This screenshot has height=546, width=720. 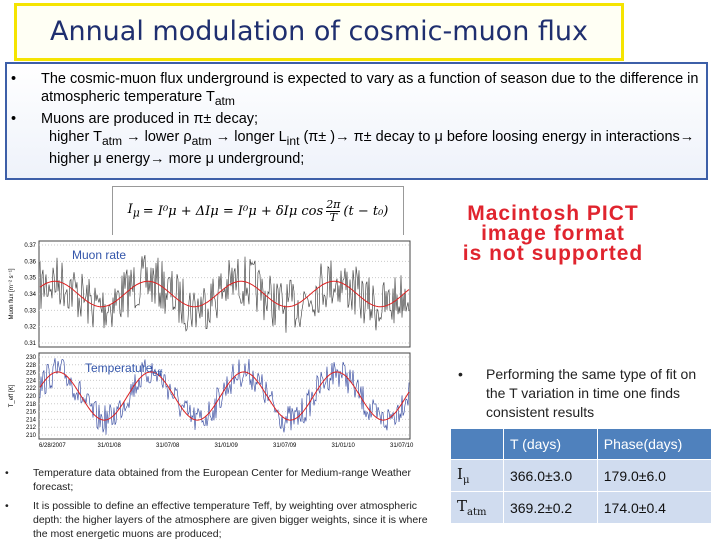 What do you see at coordinates (119, 368) in the screenshot?
I see `temp-label-text: Temperature` at bounding box center [119, 368].